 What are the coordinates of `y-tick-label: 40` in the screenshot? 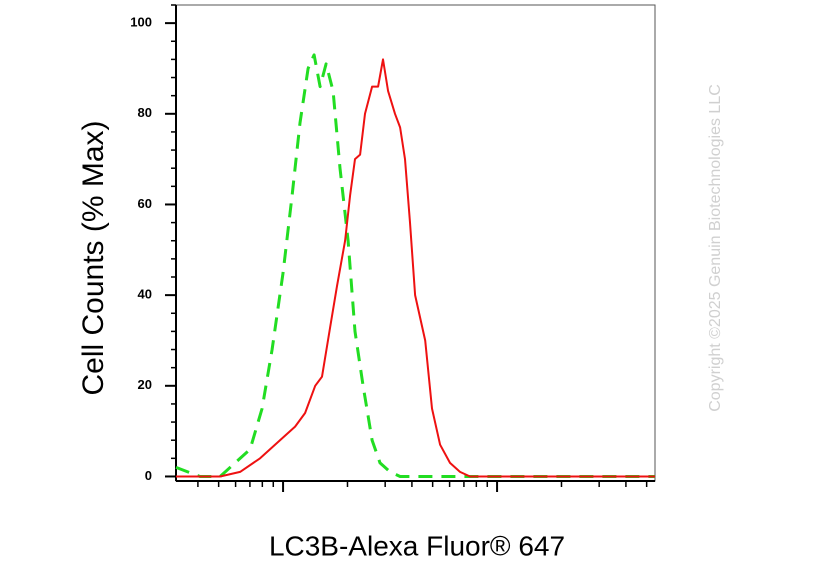 It's located at (145, 294).